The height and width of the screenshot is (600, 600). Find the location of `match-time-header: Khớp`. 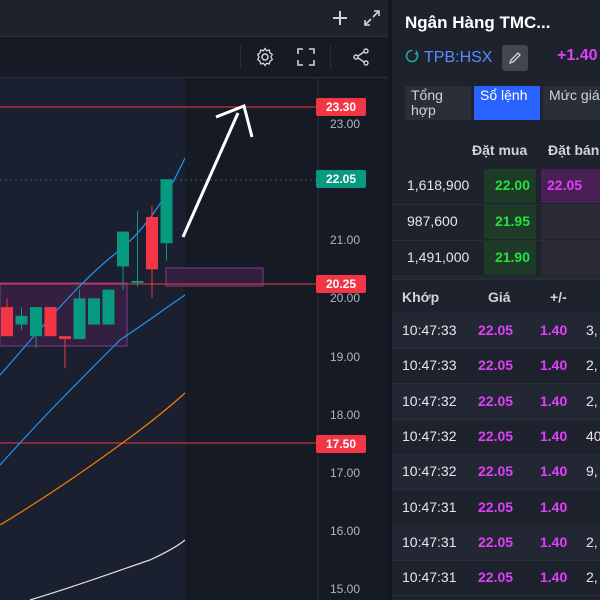

match-time-header: Khớp is located at coordinates (421, 297).